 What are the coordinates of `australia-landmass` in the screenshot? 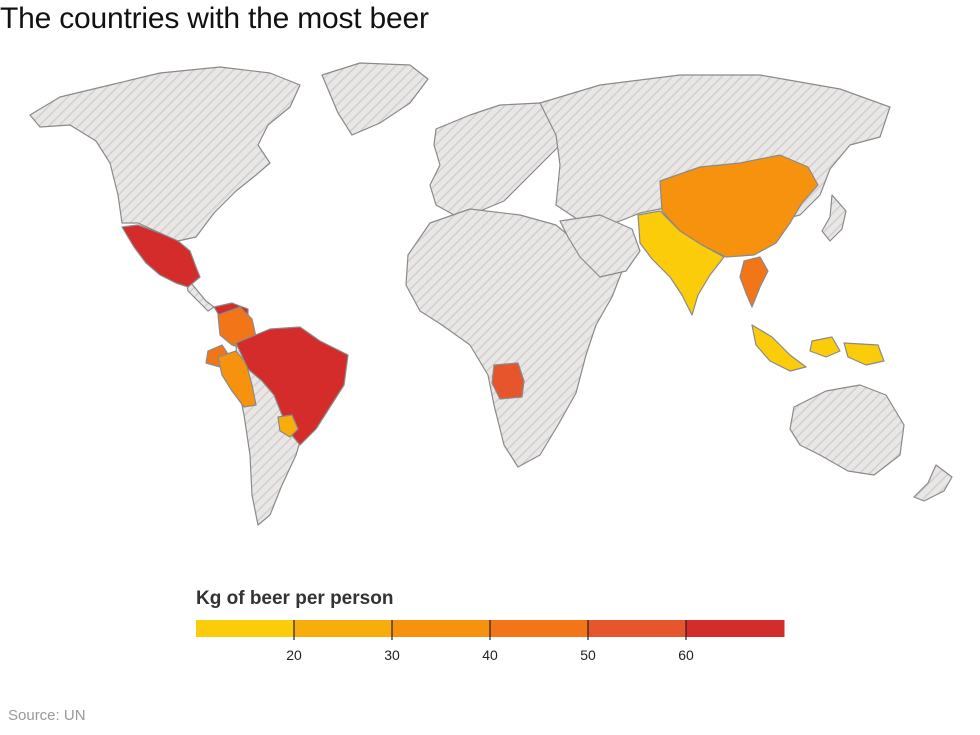 It's located at (847, 430).